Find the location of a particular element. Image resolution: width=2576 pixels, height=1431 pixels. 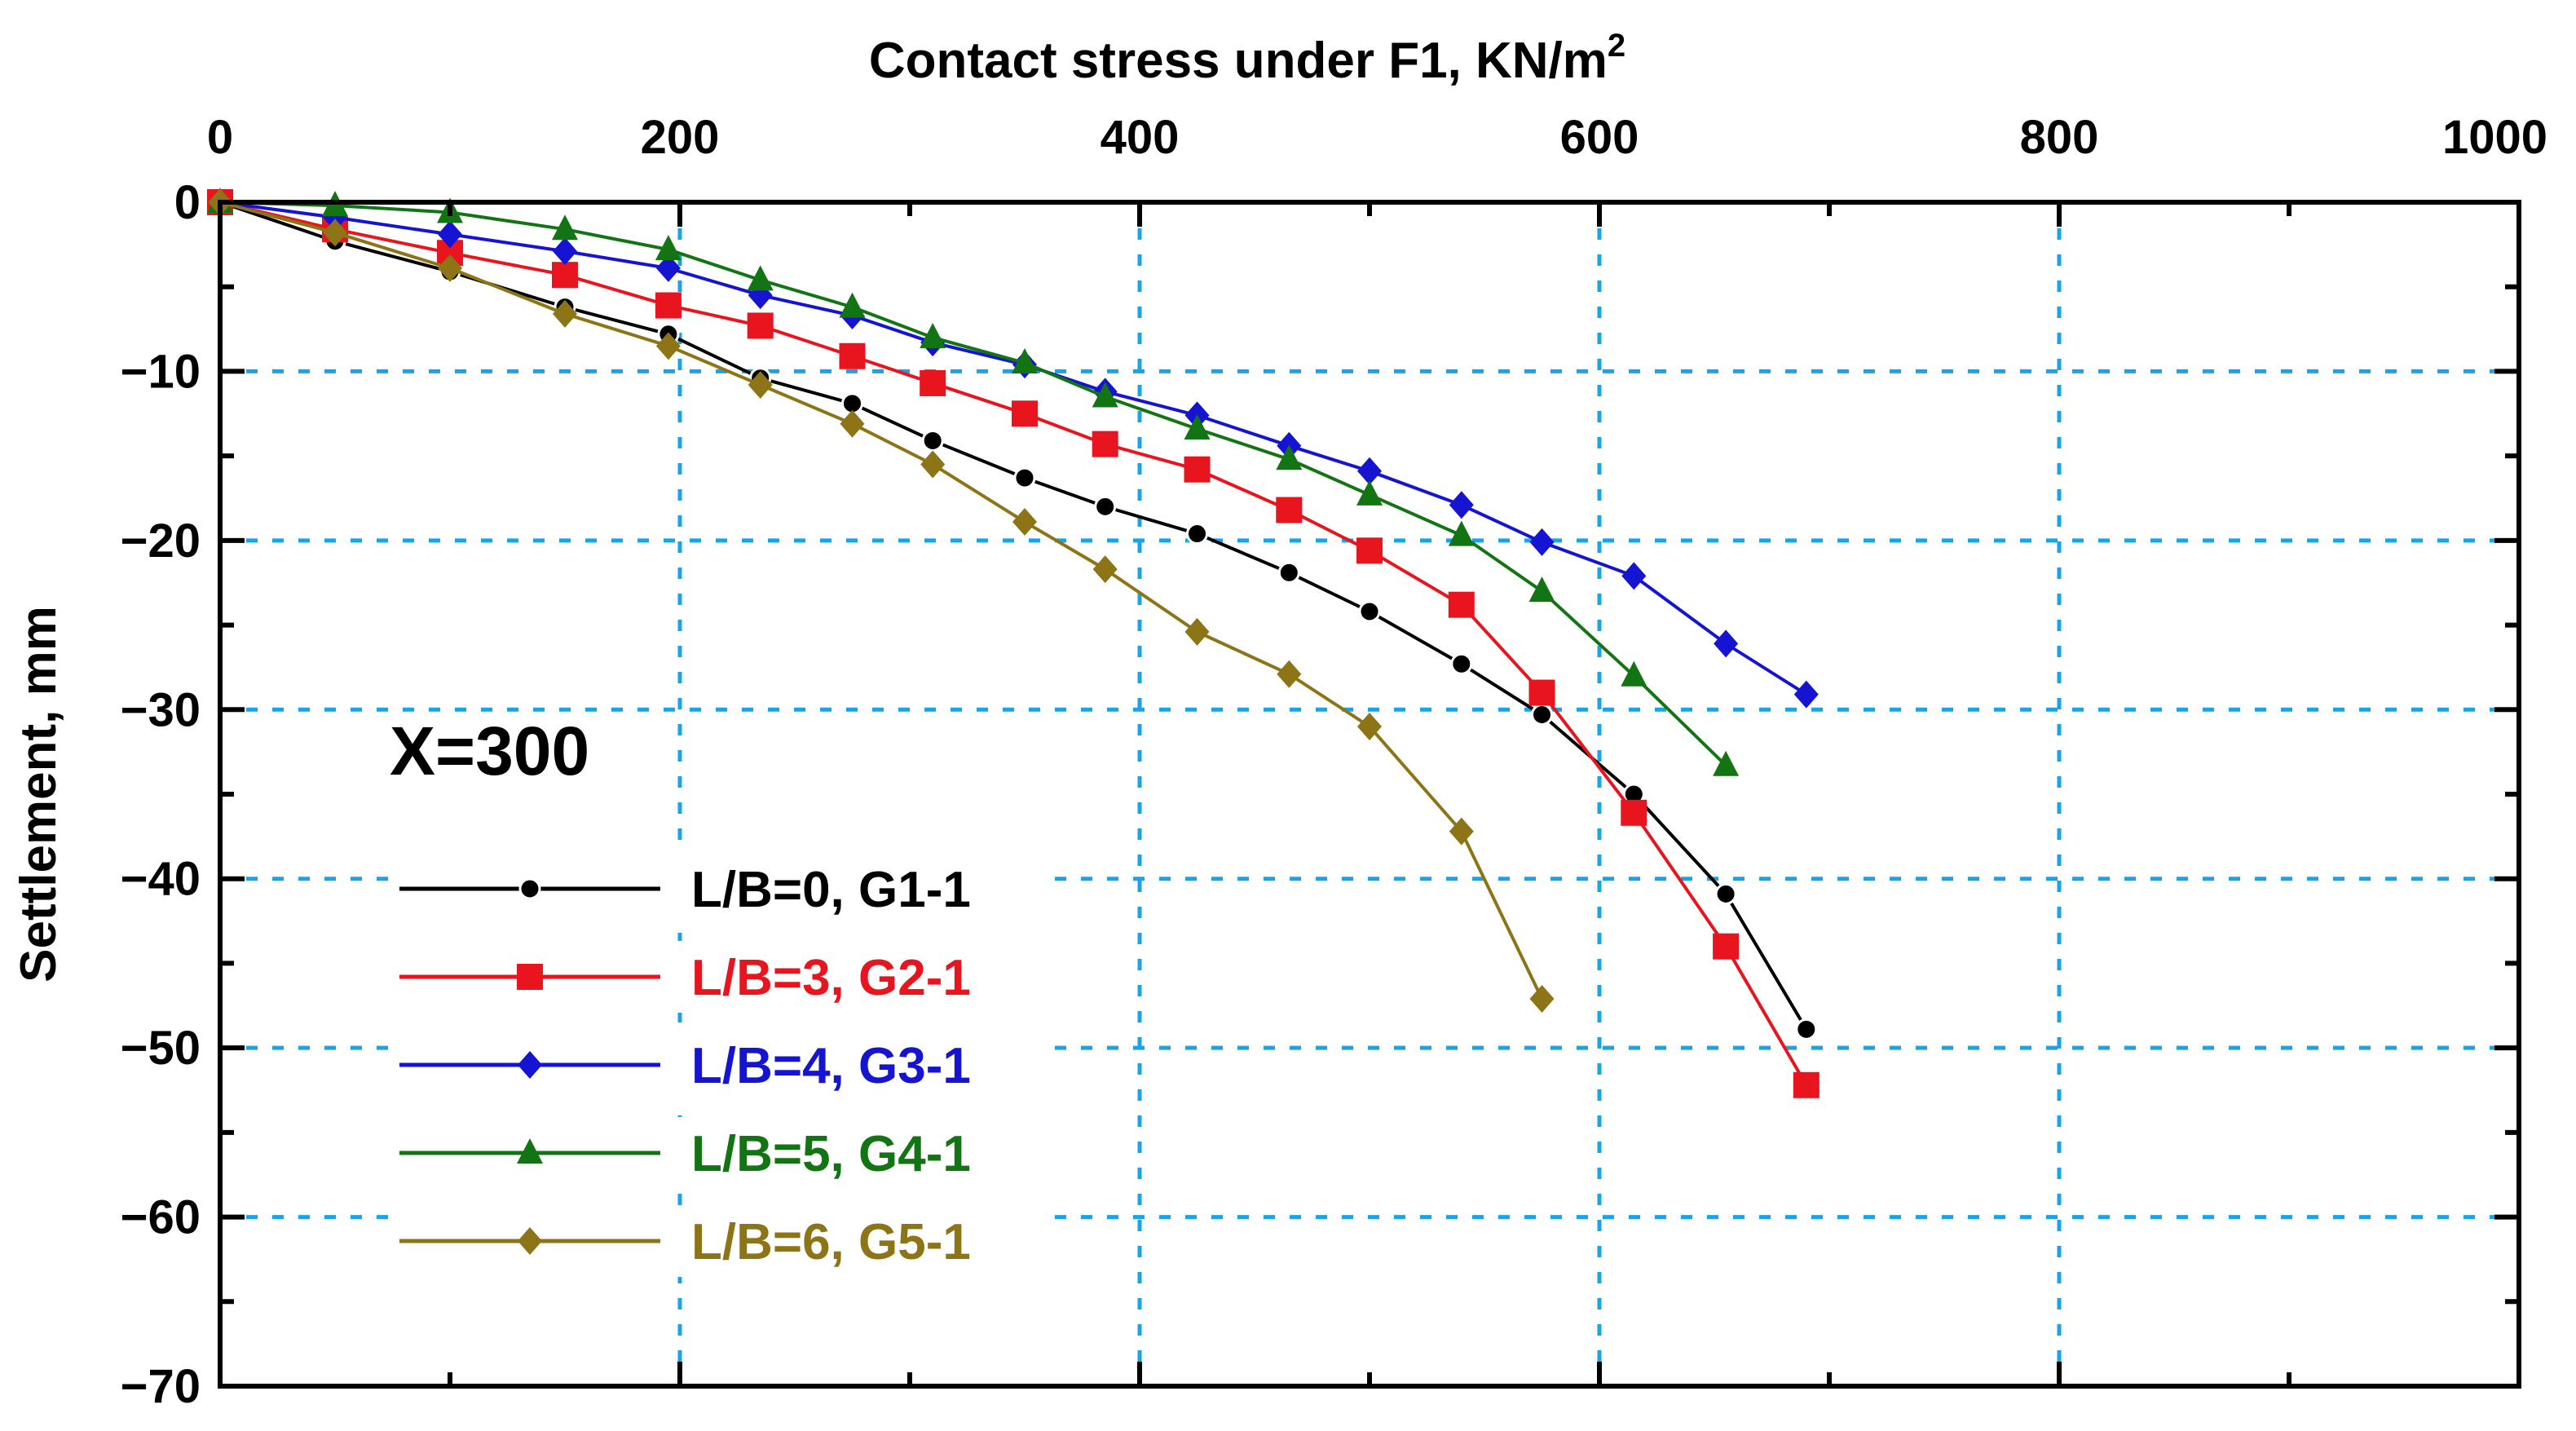

y-tick-label--30: −30 is located at coordinates (161, 709).